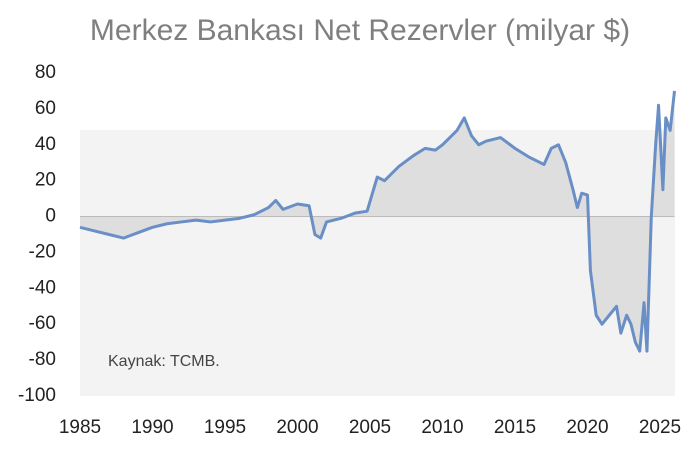  Describe the element at coordinates (297, 427) in the screenshot. I see `x-tick-label: 2000` at that location.